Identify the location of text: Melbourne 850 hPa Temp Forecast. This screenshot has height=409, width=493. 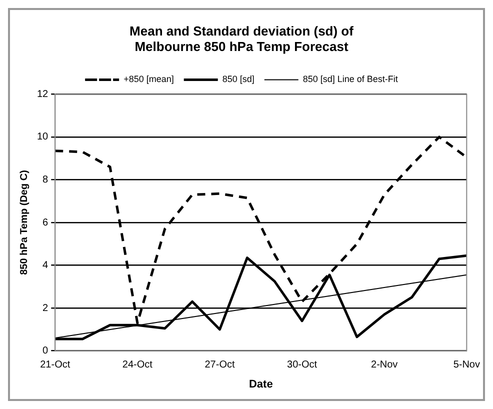
(241, 46).